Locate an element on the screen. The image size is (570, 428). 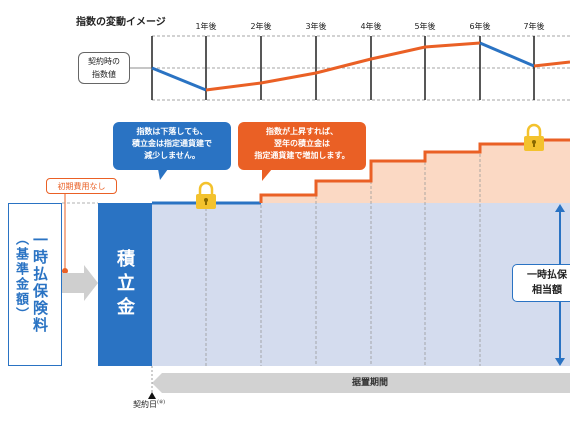
accumulation-label: 積立金 is located at coordinates (124, 285).